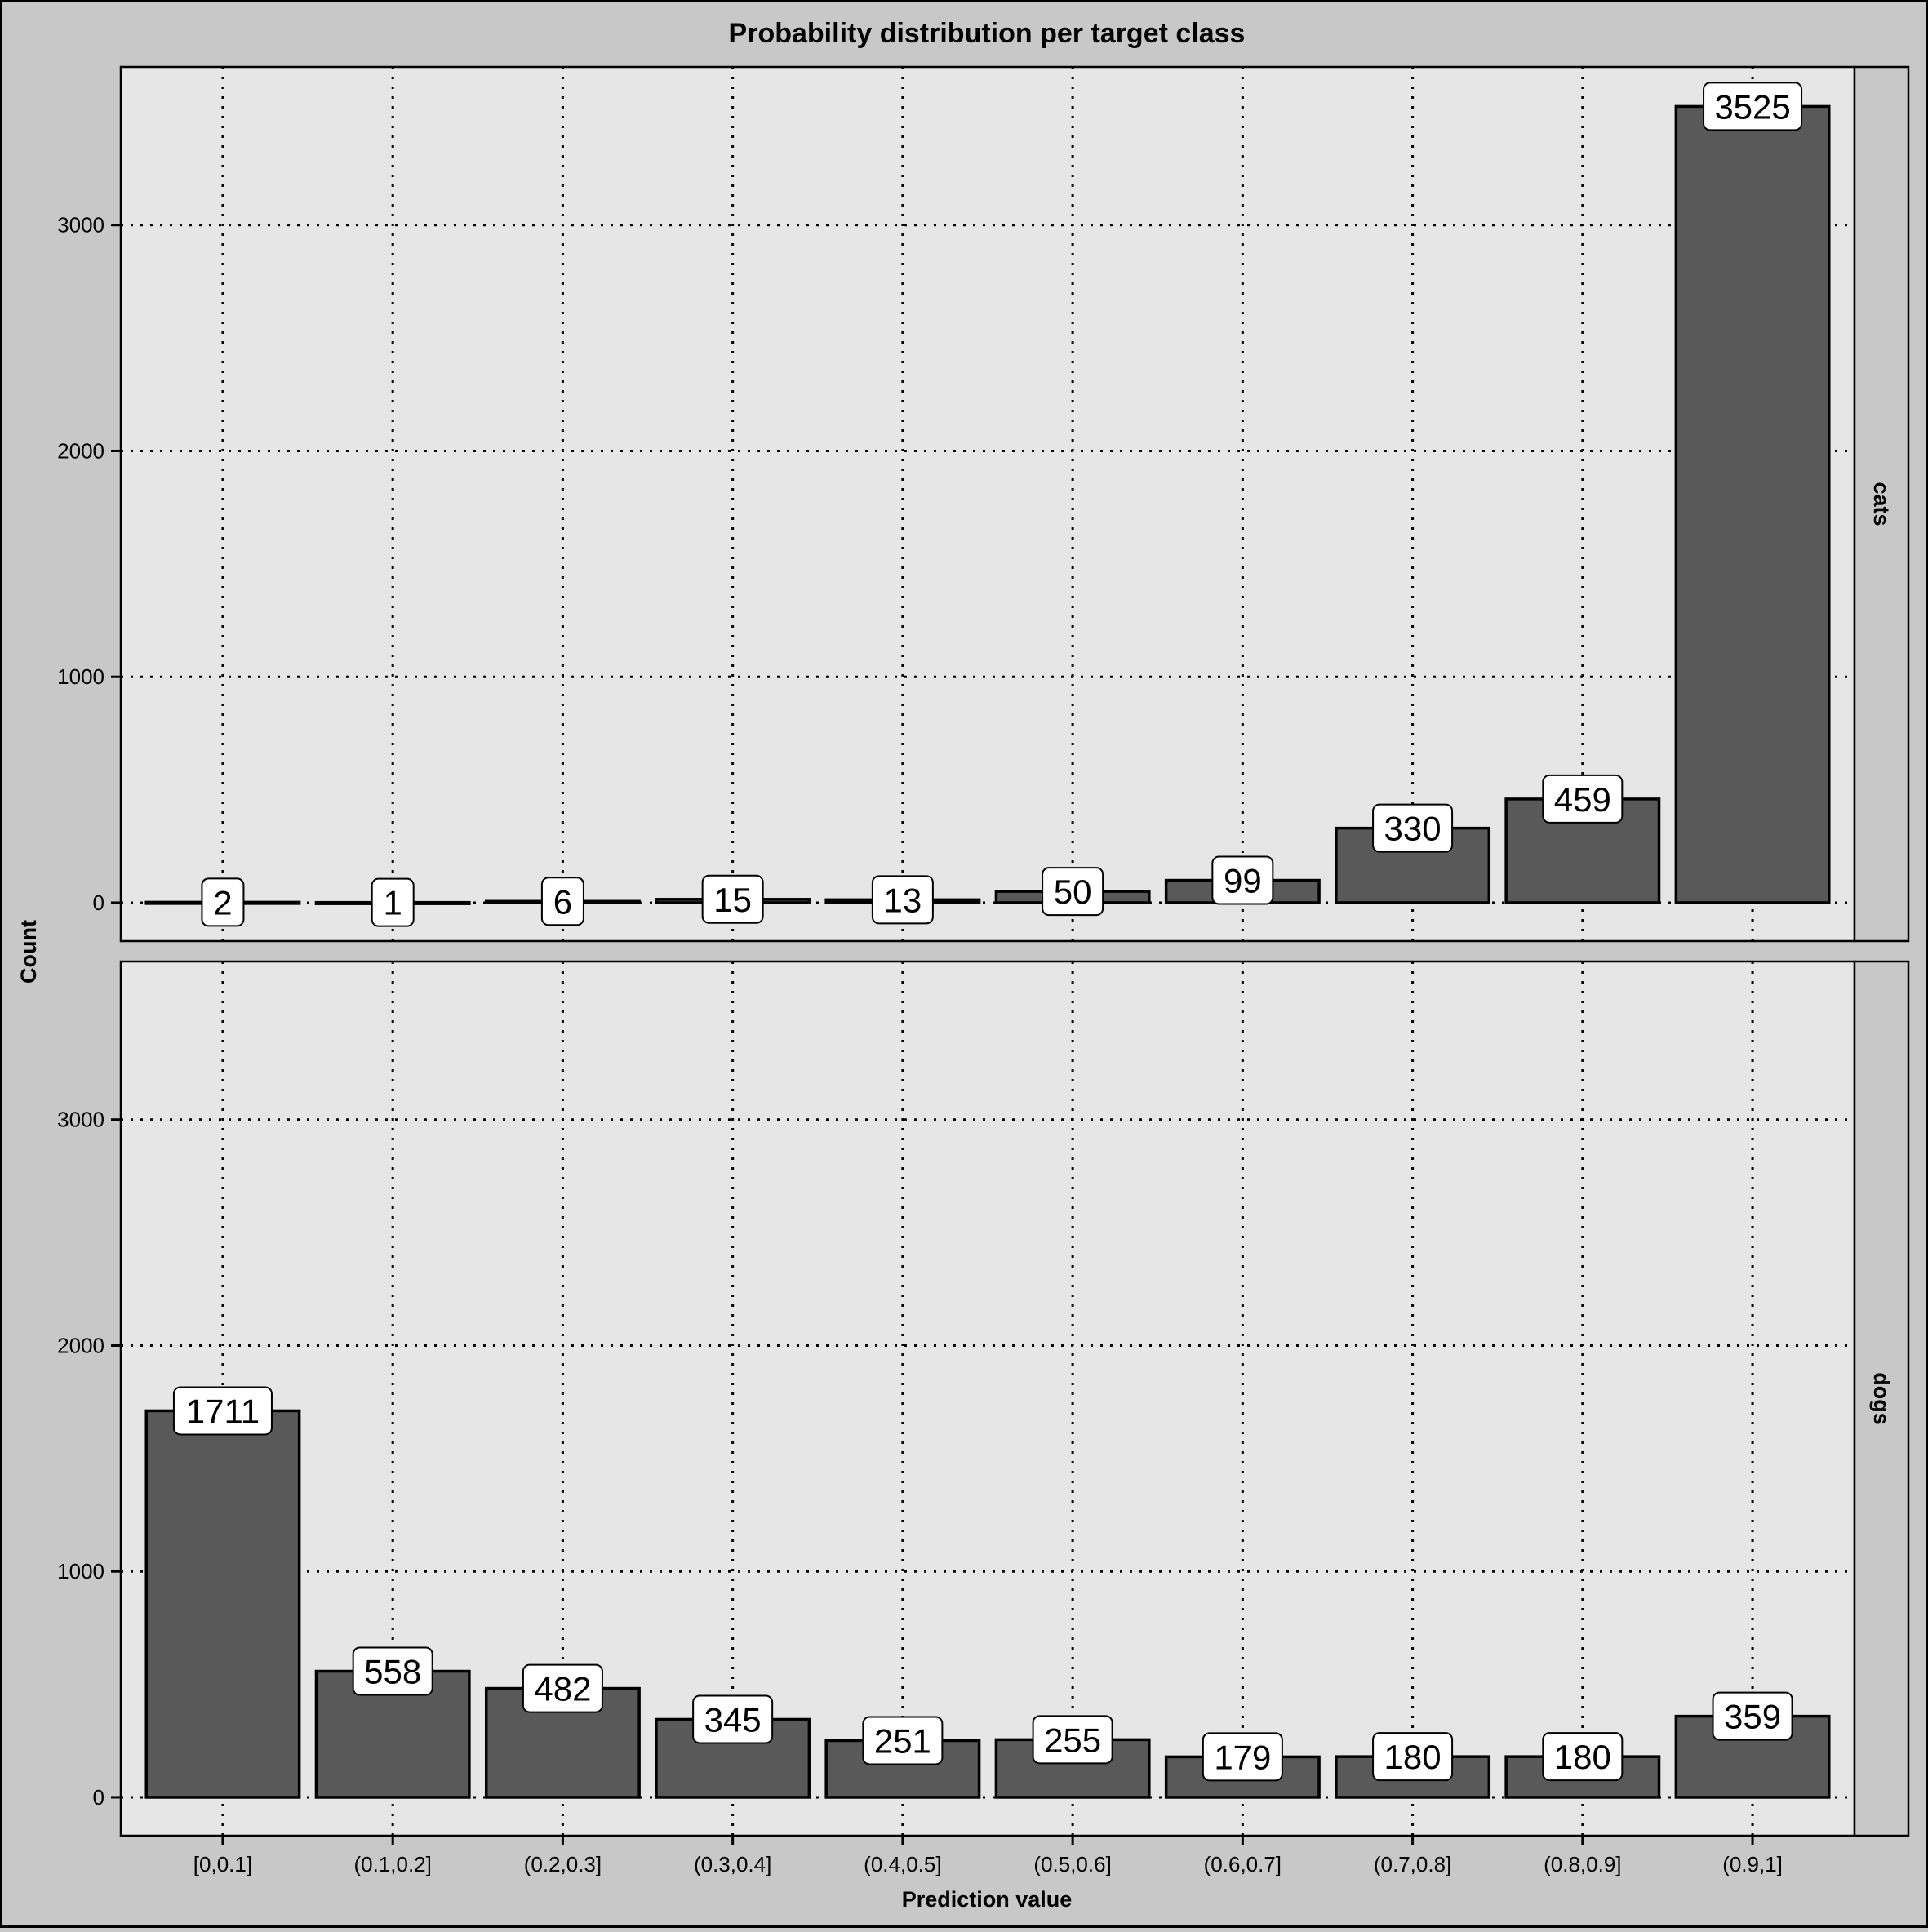  I want to click on x-tick-label: (0.4,0.5], so click(902, 1864).